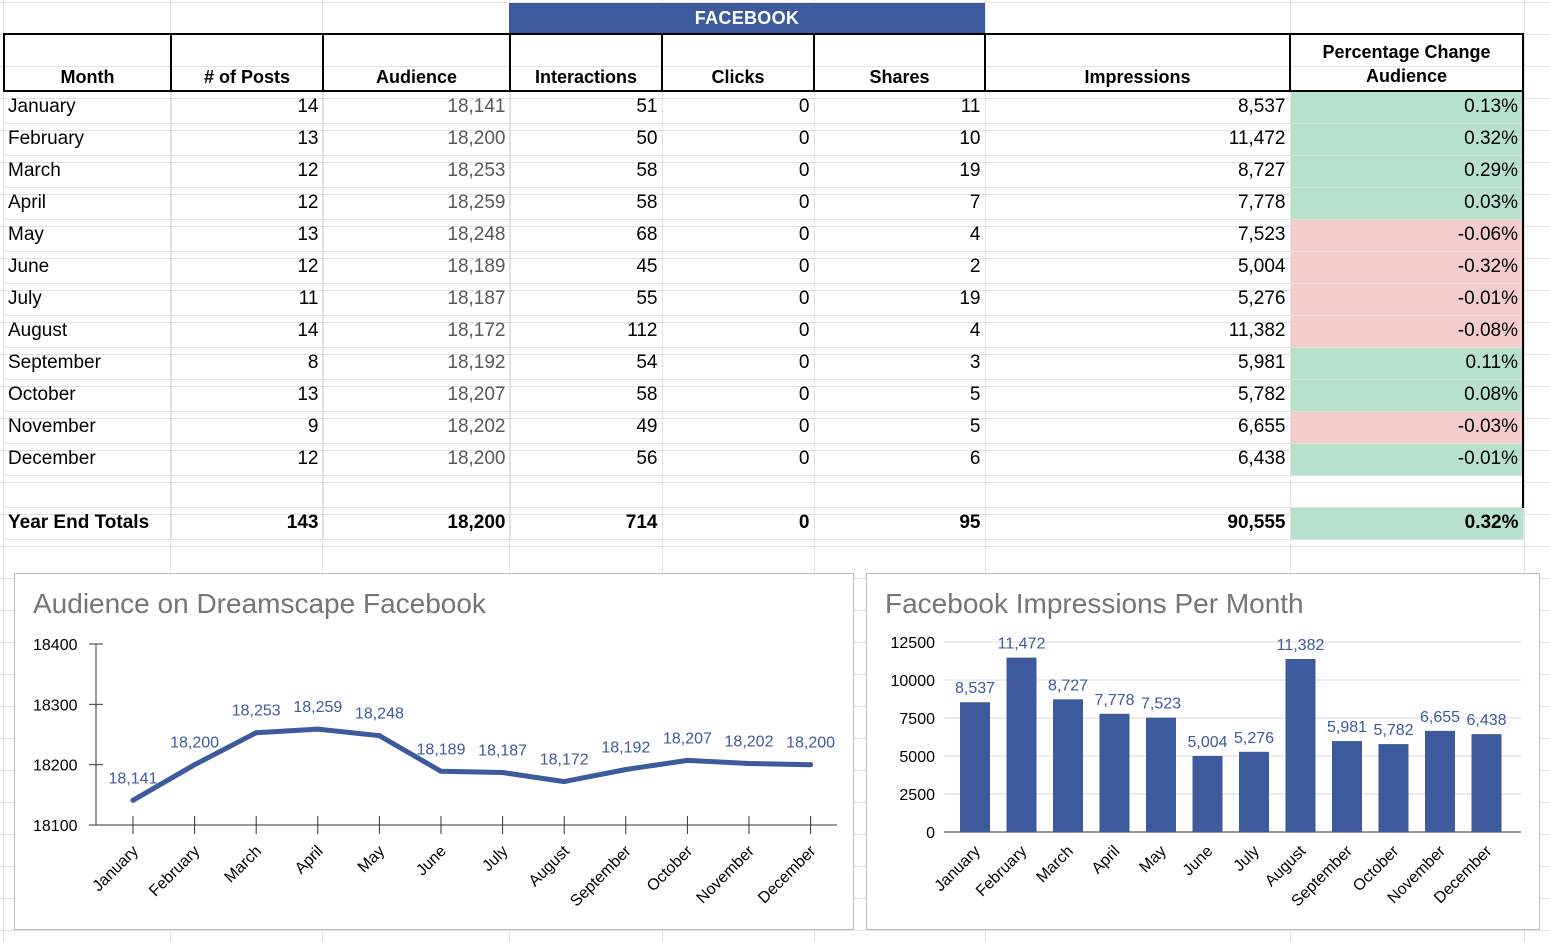 The height and width of the screenshot is (942, 1550). I want to click on header-clicks: Clicks, so click(738, 62).